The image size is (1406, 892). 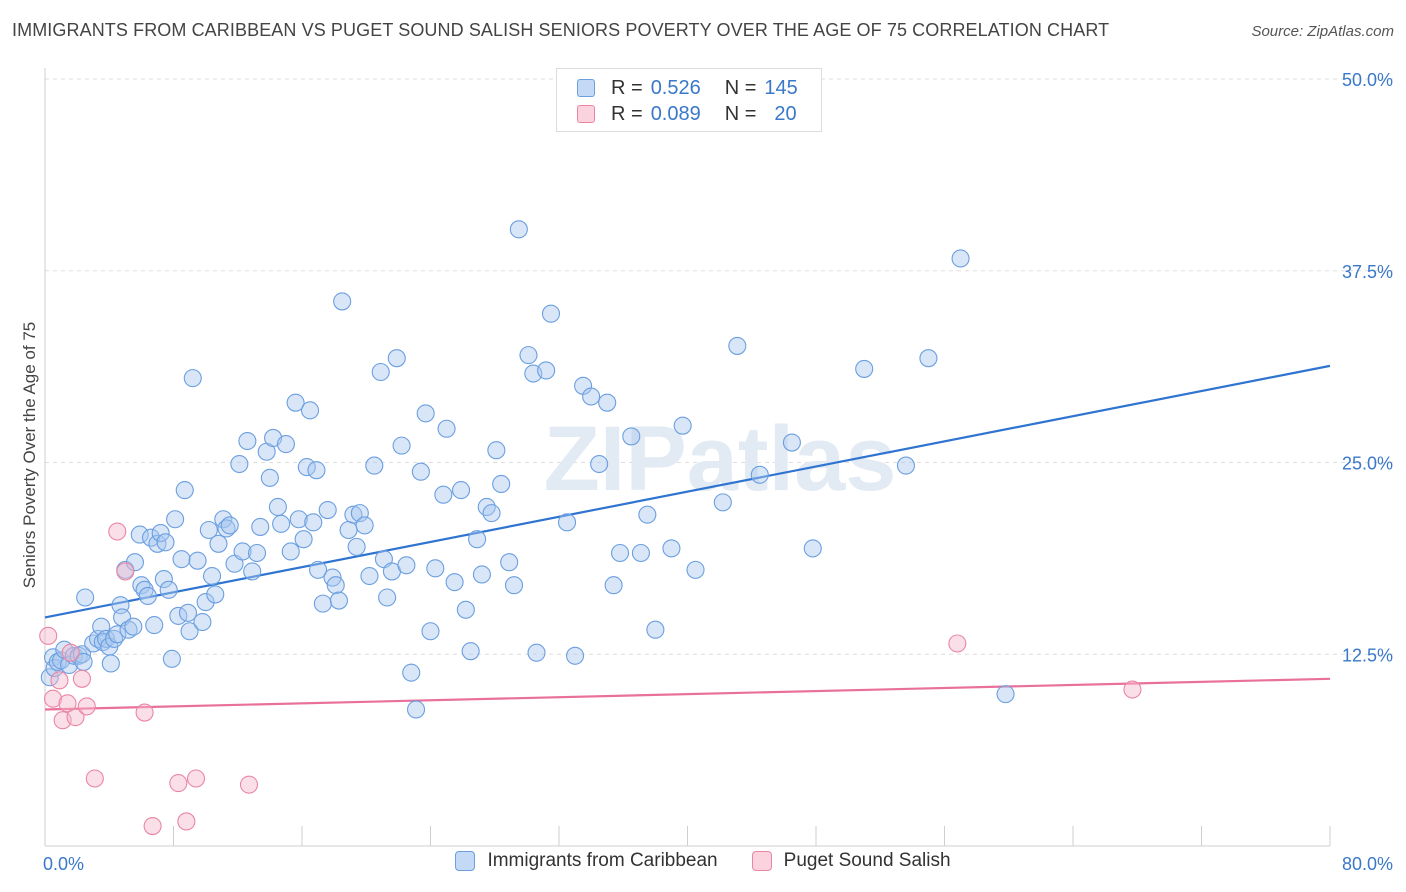 I want to click on y-tick-label: 25.0%, so click(x=1367, y=464).